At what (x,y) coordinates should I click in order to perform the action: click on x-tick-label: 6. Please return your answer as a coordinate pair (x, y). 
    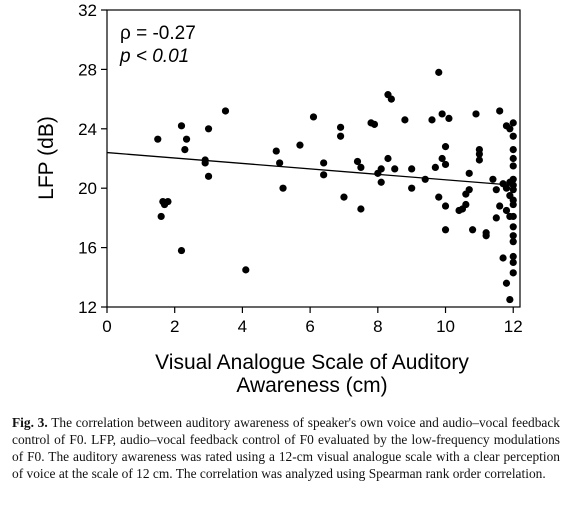
    Looking at the image, I should click on (309, 326).